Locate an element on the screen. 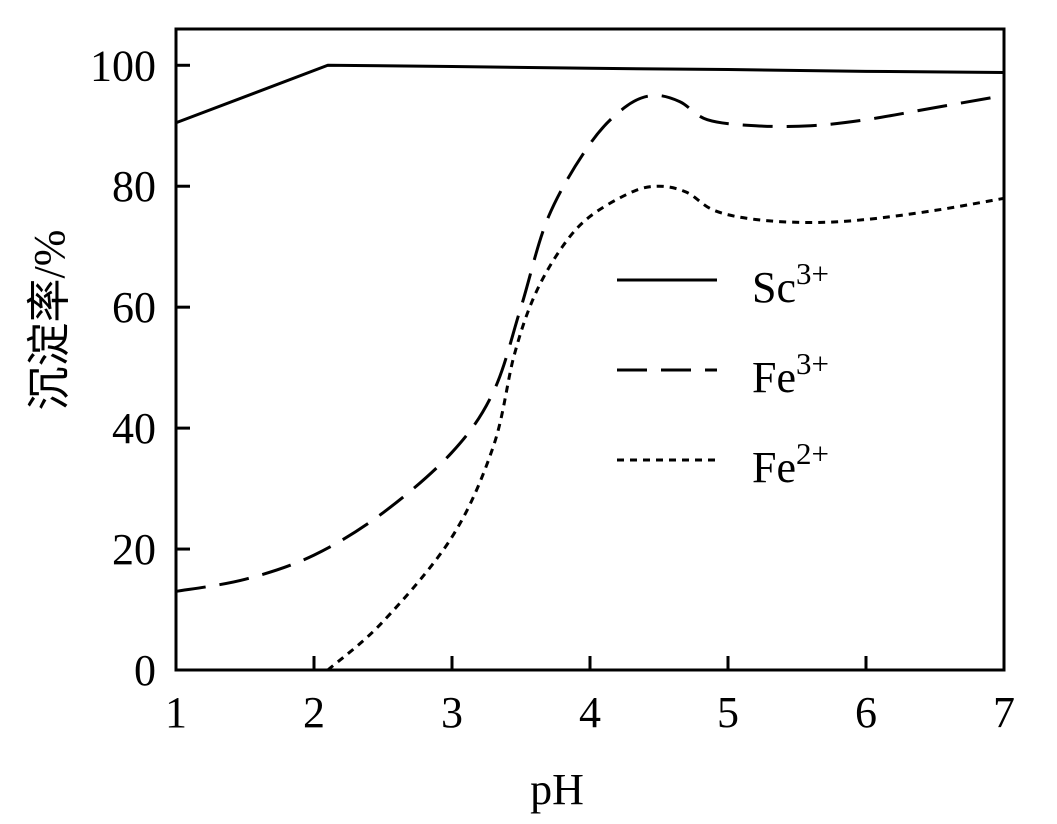 This screenshot has height=824, width=1057. y-tick-label: 40 is located at coordinates (134, 428).